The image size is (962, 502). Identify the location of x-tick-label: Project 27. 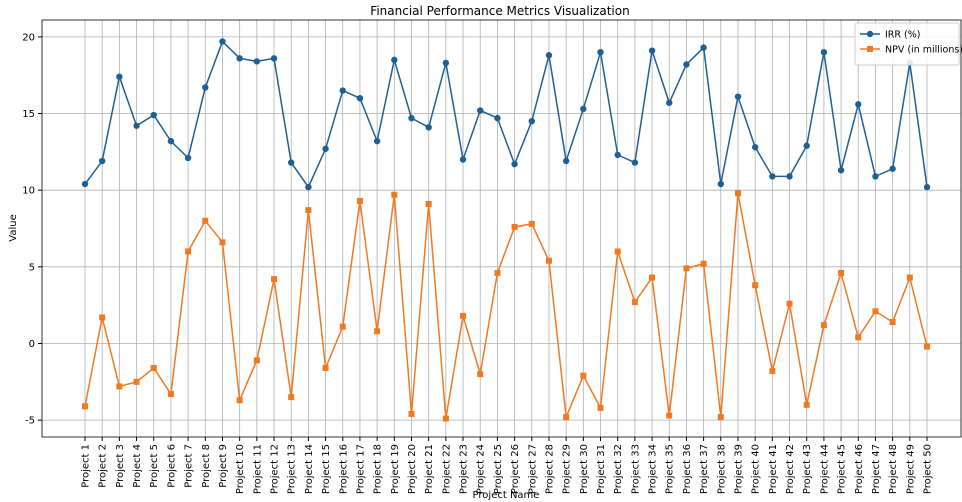
(532, 469).